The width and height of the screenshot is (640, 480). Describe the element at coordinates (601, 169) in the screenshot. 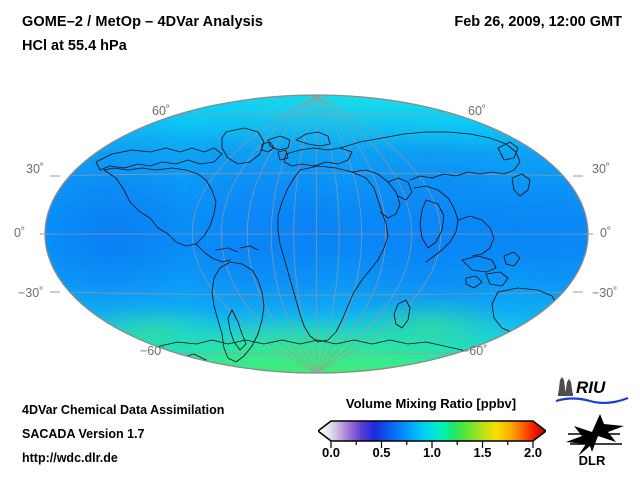

I see `lat-label-right-30: 30˚` at that location.